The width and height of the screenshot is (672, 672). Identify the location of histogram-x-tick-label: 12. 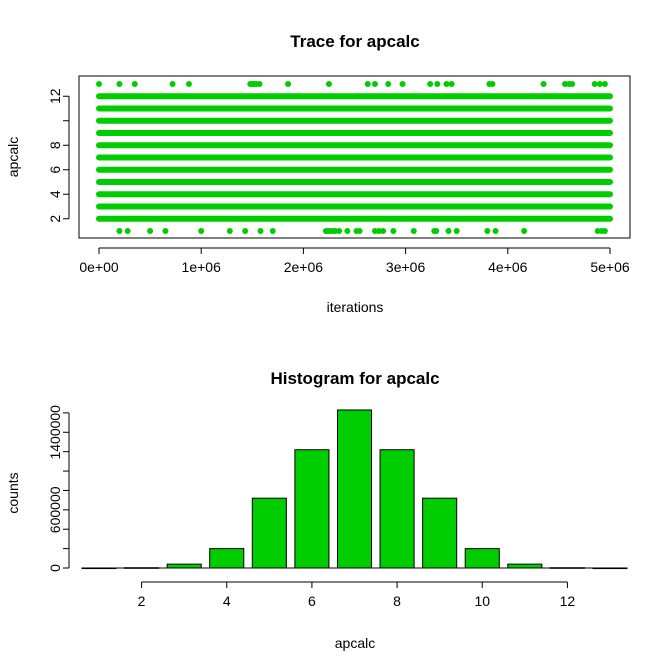
(568, 601).